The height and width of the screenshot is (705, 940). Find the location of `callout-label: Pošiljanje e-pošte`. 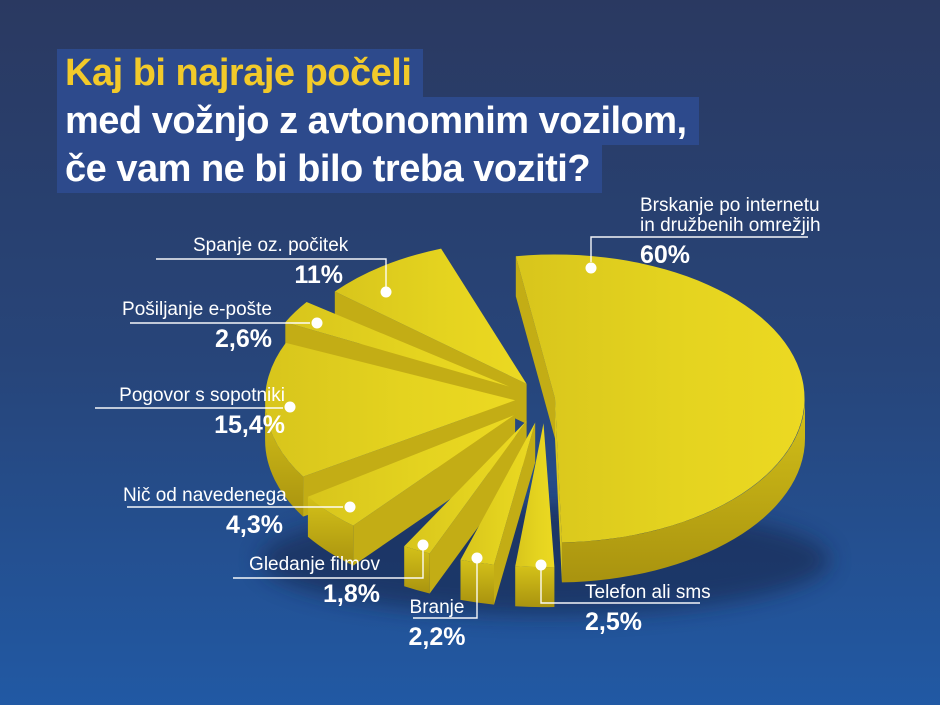

callout-label: Pošiljanje e-pošte is located at coordinates (197, 309).